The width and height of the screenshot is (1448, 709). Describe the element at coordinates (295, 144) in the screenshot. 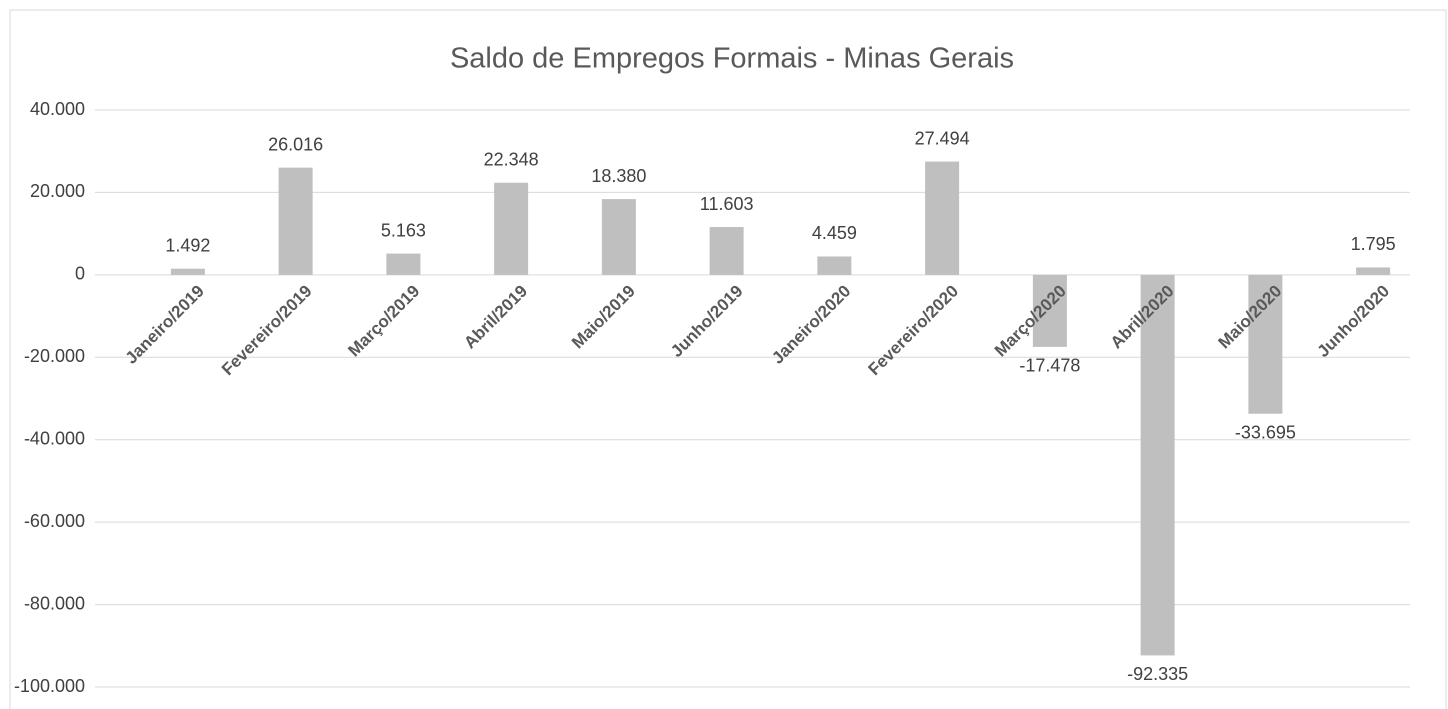

I see `data-label: 26.016` at that location.